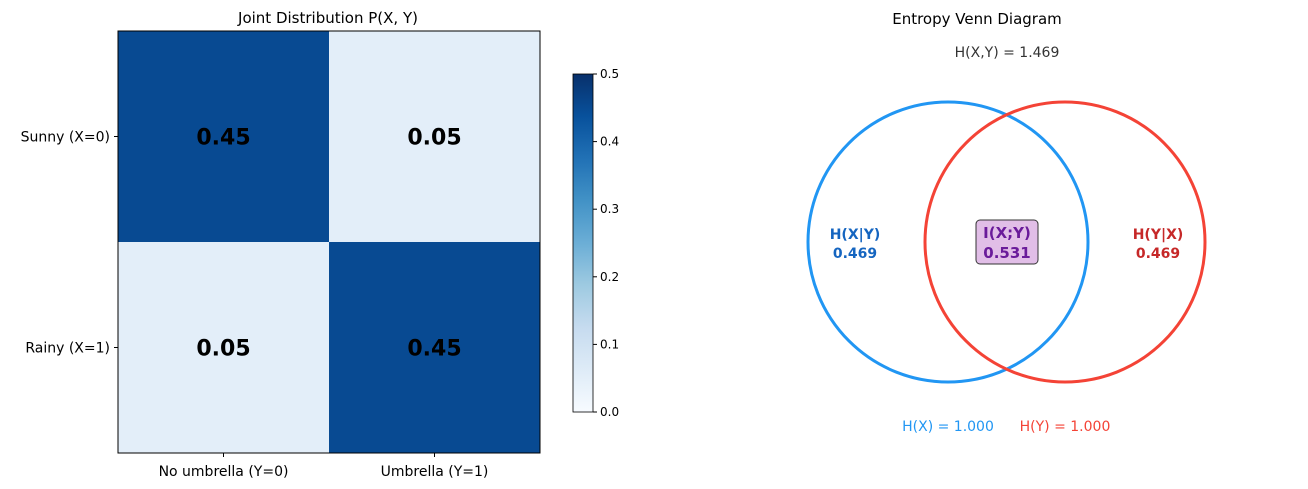 Image resolution: width=1308 pixels, height=489 pixels. I want to click on region-center: I(X;Y) 0.531, so click(1007, 242).